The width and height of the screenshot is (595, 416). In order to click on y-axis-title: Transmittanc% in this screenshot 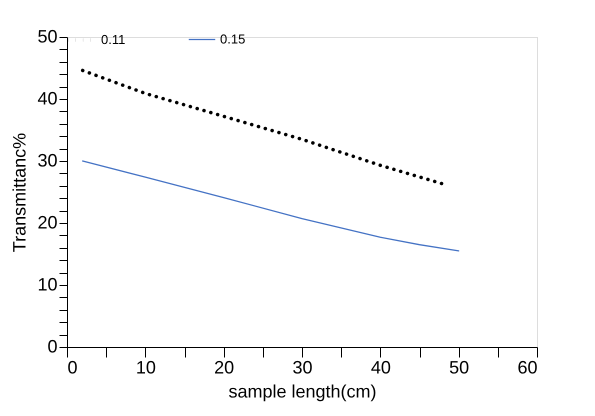, I will do `click(19, 192)`.